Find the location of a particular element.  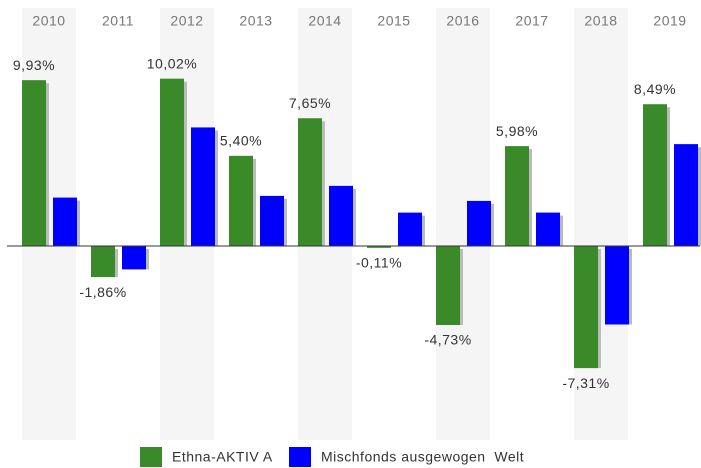

value-label: -7,31% is located at coordinates (585, 383).